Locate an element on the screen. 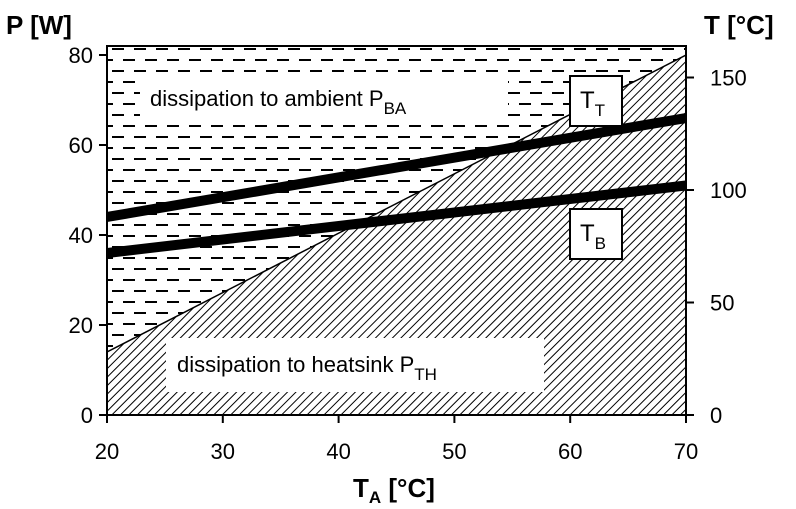  heatsink-label: dissipation to heatsink PTH is located at coordinates (307, 368).